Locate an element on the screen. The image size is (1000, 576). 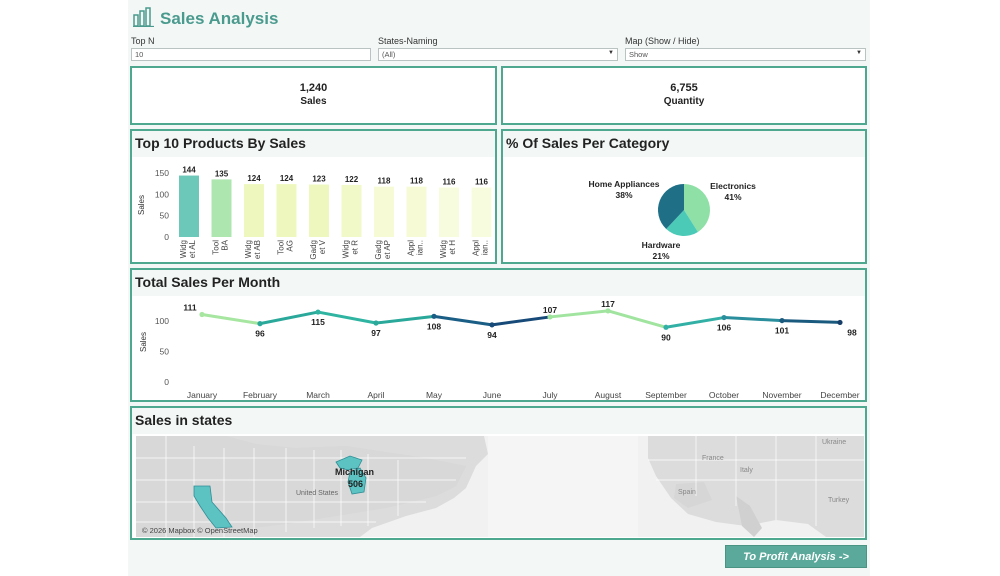
x-tick-label: et R is located at coordinates (355, 247).